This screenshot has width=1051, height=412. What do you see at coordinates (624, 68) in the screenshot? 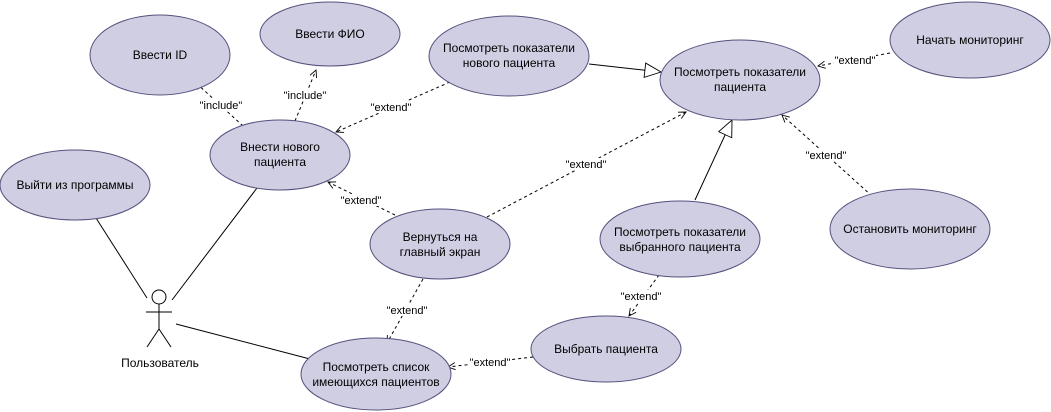
I see `generalization-new-to-view` at bounding box center [624, 68].